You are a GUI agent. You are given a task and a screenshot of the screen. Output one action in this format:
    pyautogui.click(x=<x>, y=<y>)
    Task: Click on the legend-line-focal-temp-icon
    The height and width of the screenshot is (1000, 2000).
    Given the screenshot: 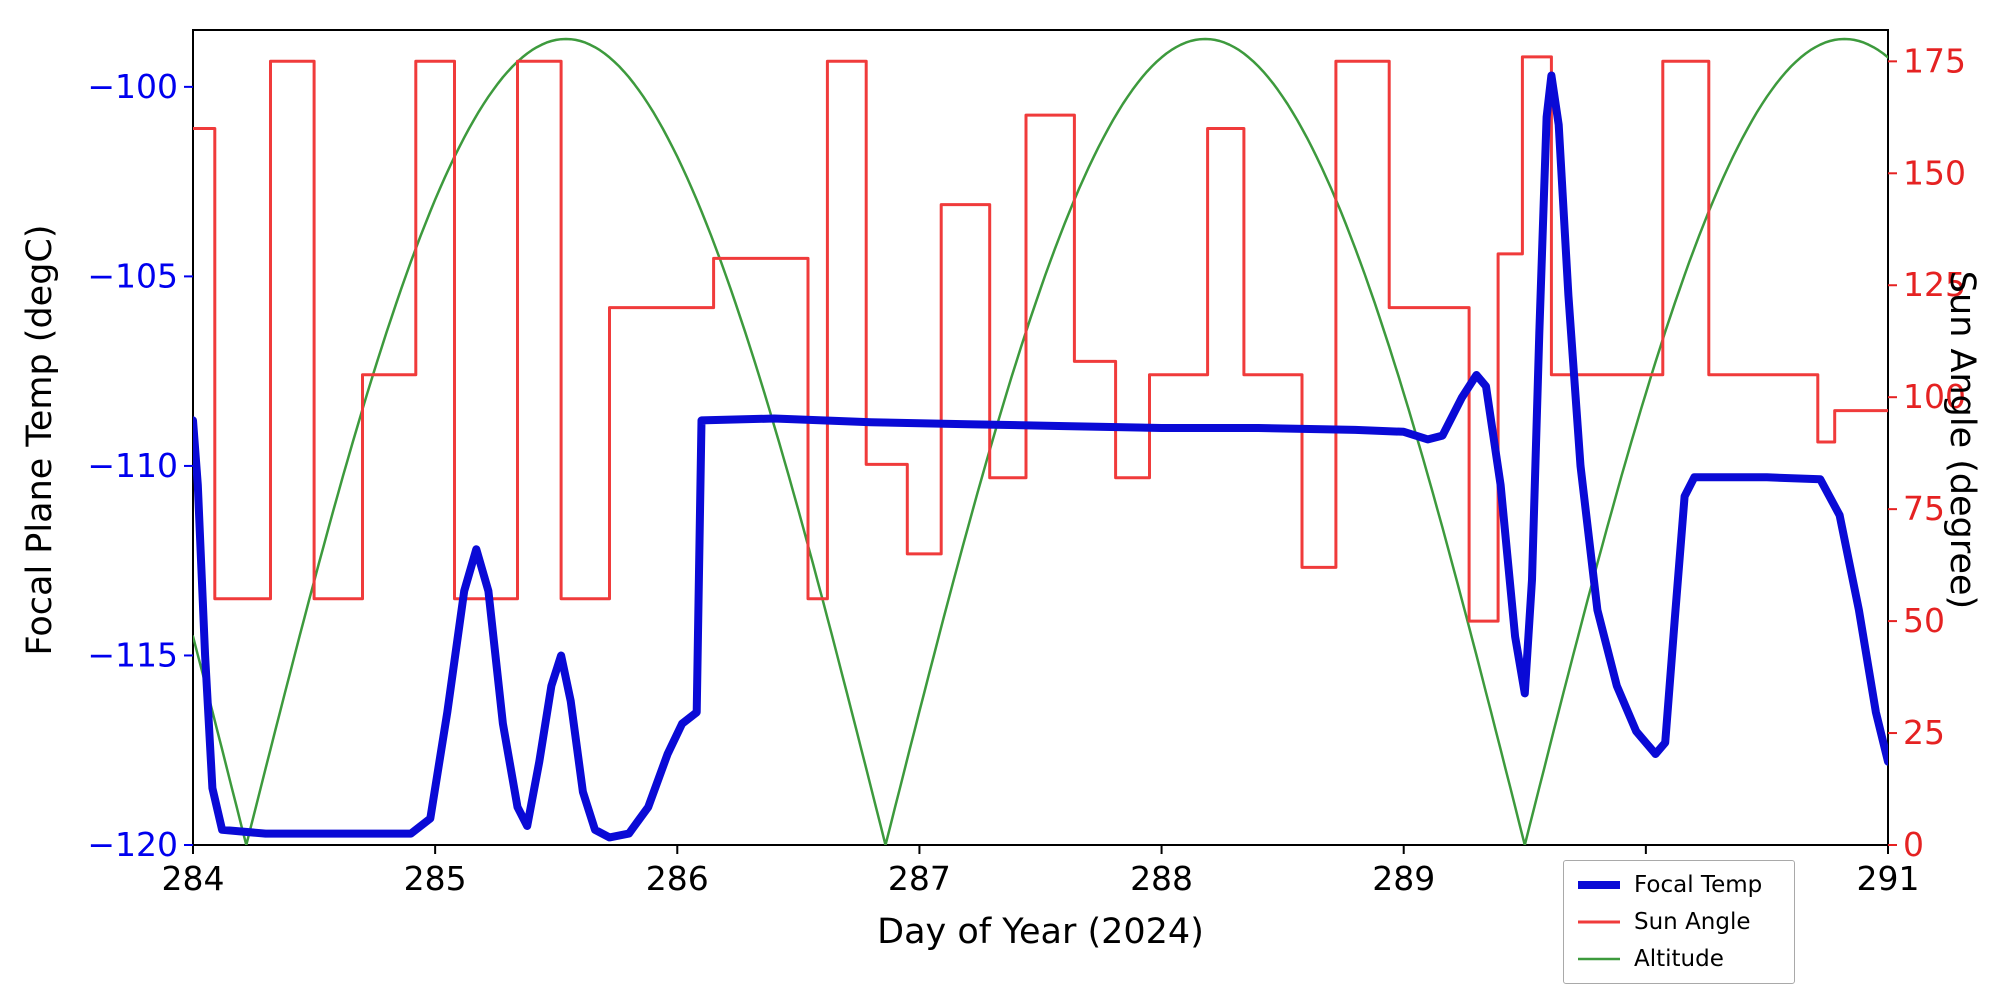 What is the action you would take?
    pyautogui.click(x=1599, y=885)
    